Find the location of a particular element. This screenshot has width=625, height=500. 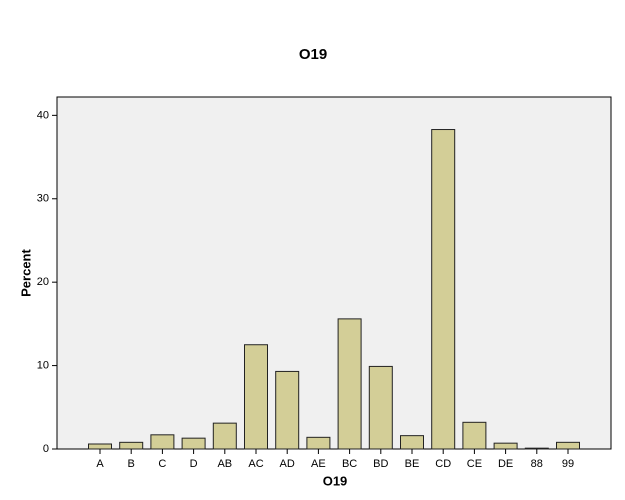

x-tick-label: 88 is located at coordinates (537, 464).